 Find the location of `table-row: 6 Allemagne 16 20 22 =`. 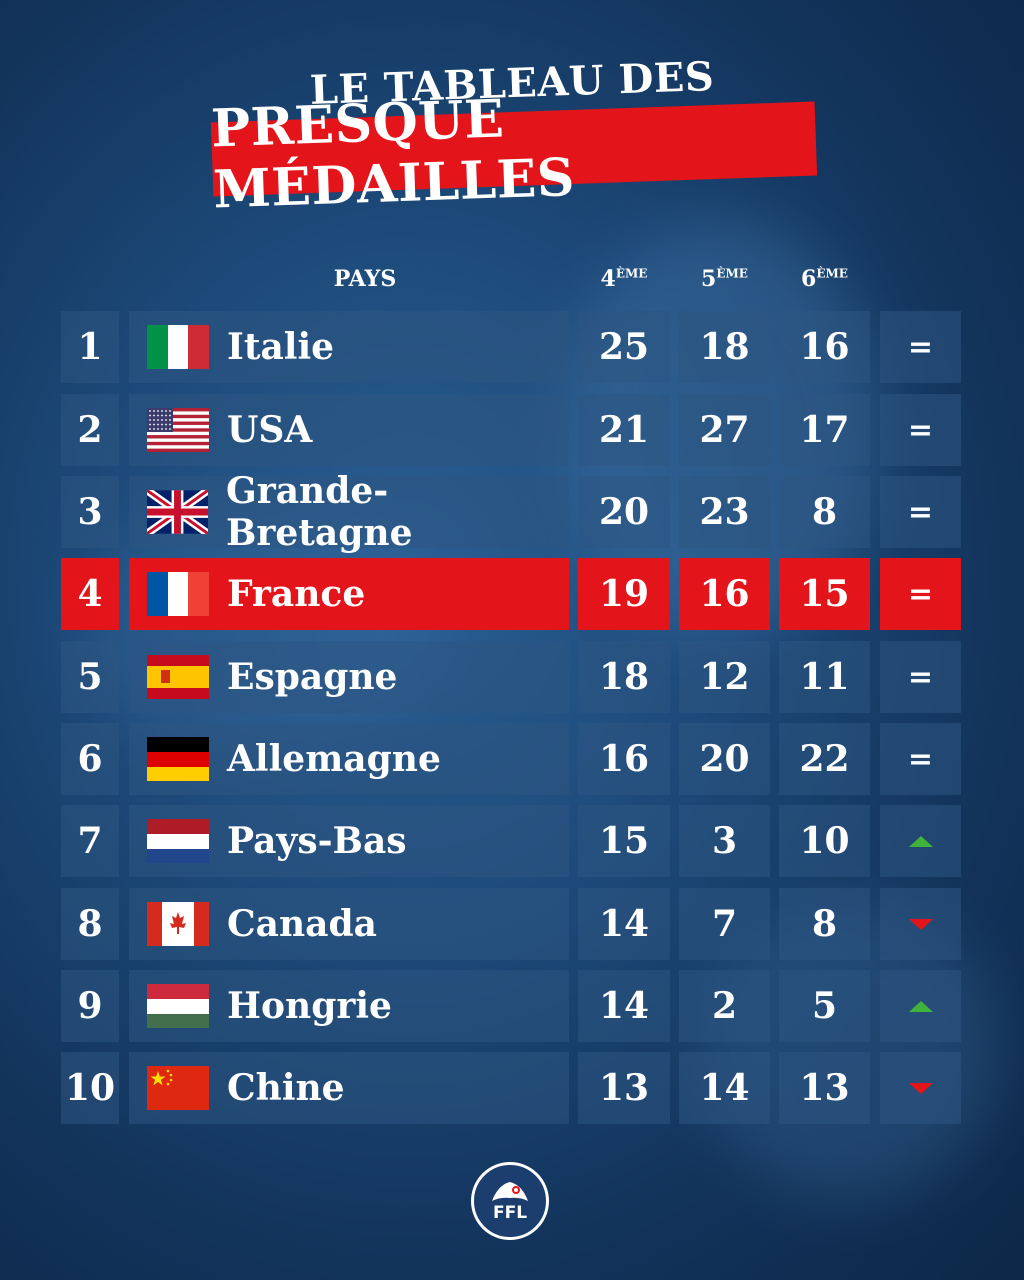

table-row: 6 Allemagne 16 20 22 = is located at coordinates (512, 759).